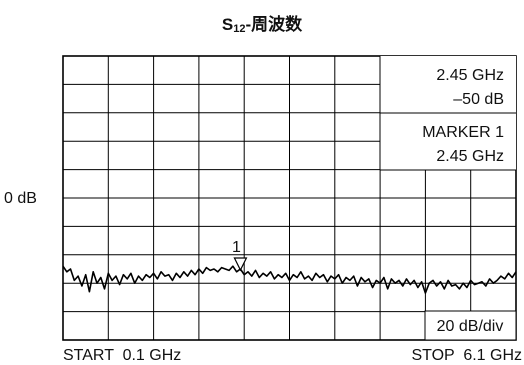 This screenshot has width=524, height=365. I want to click on stop-label: STOP 6.1 GHz, so click(466, 355).